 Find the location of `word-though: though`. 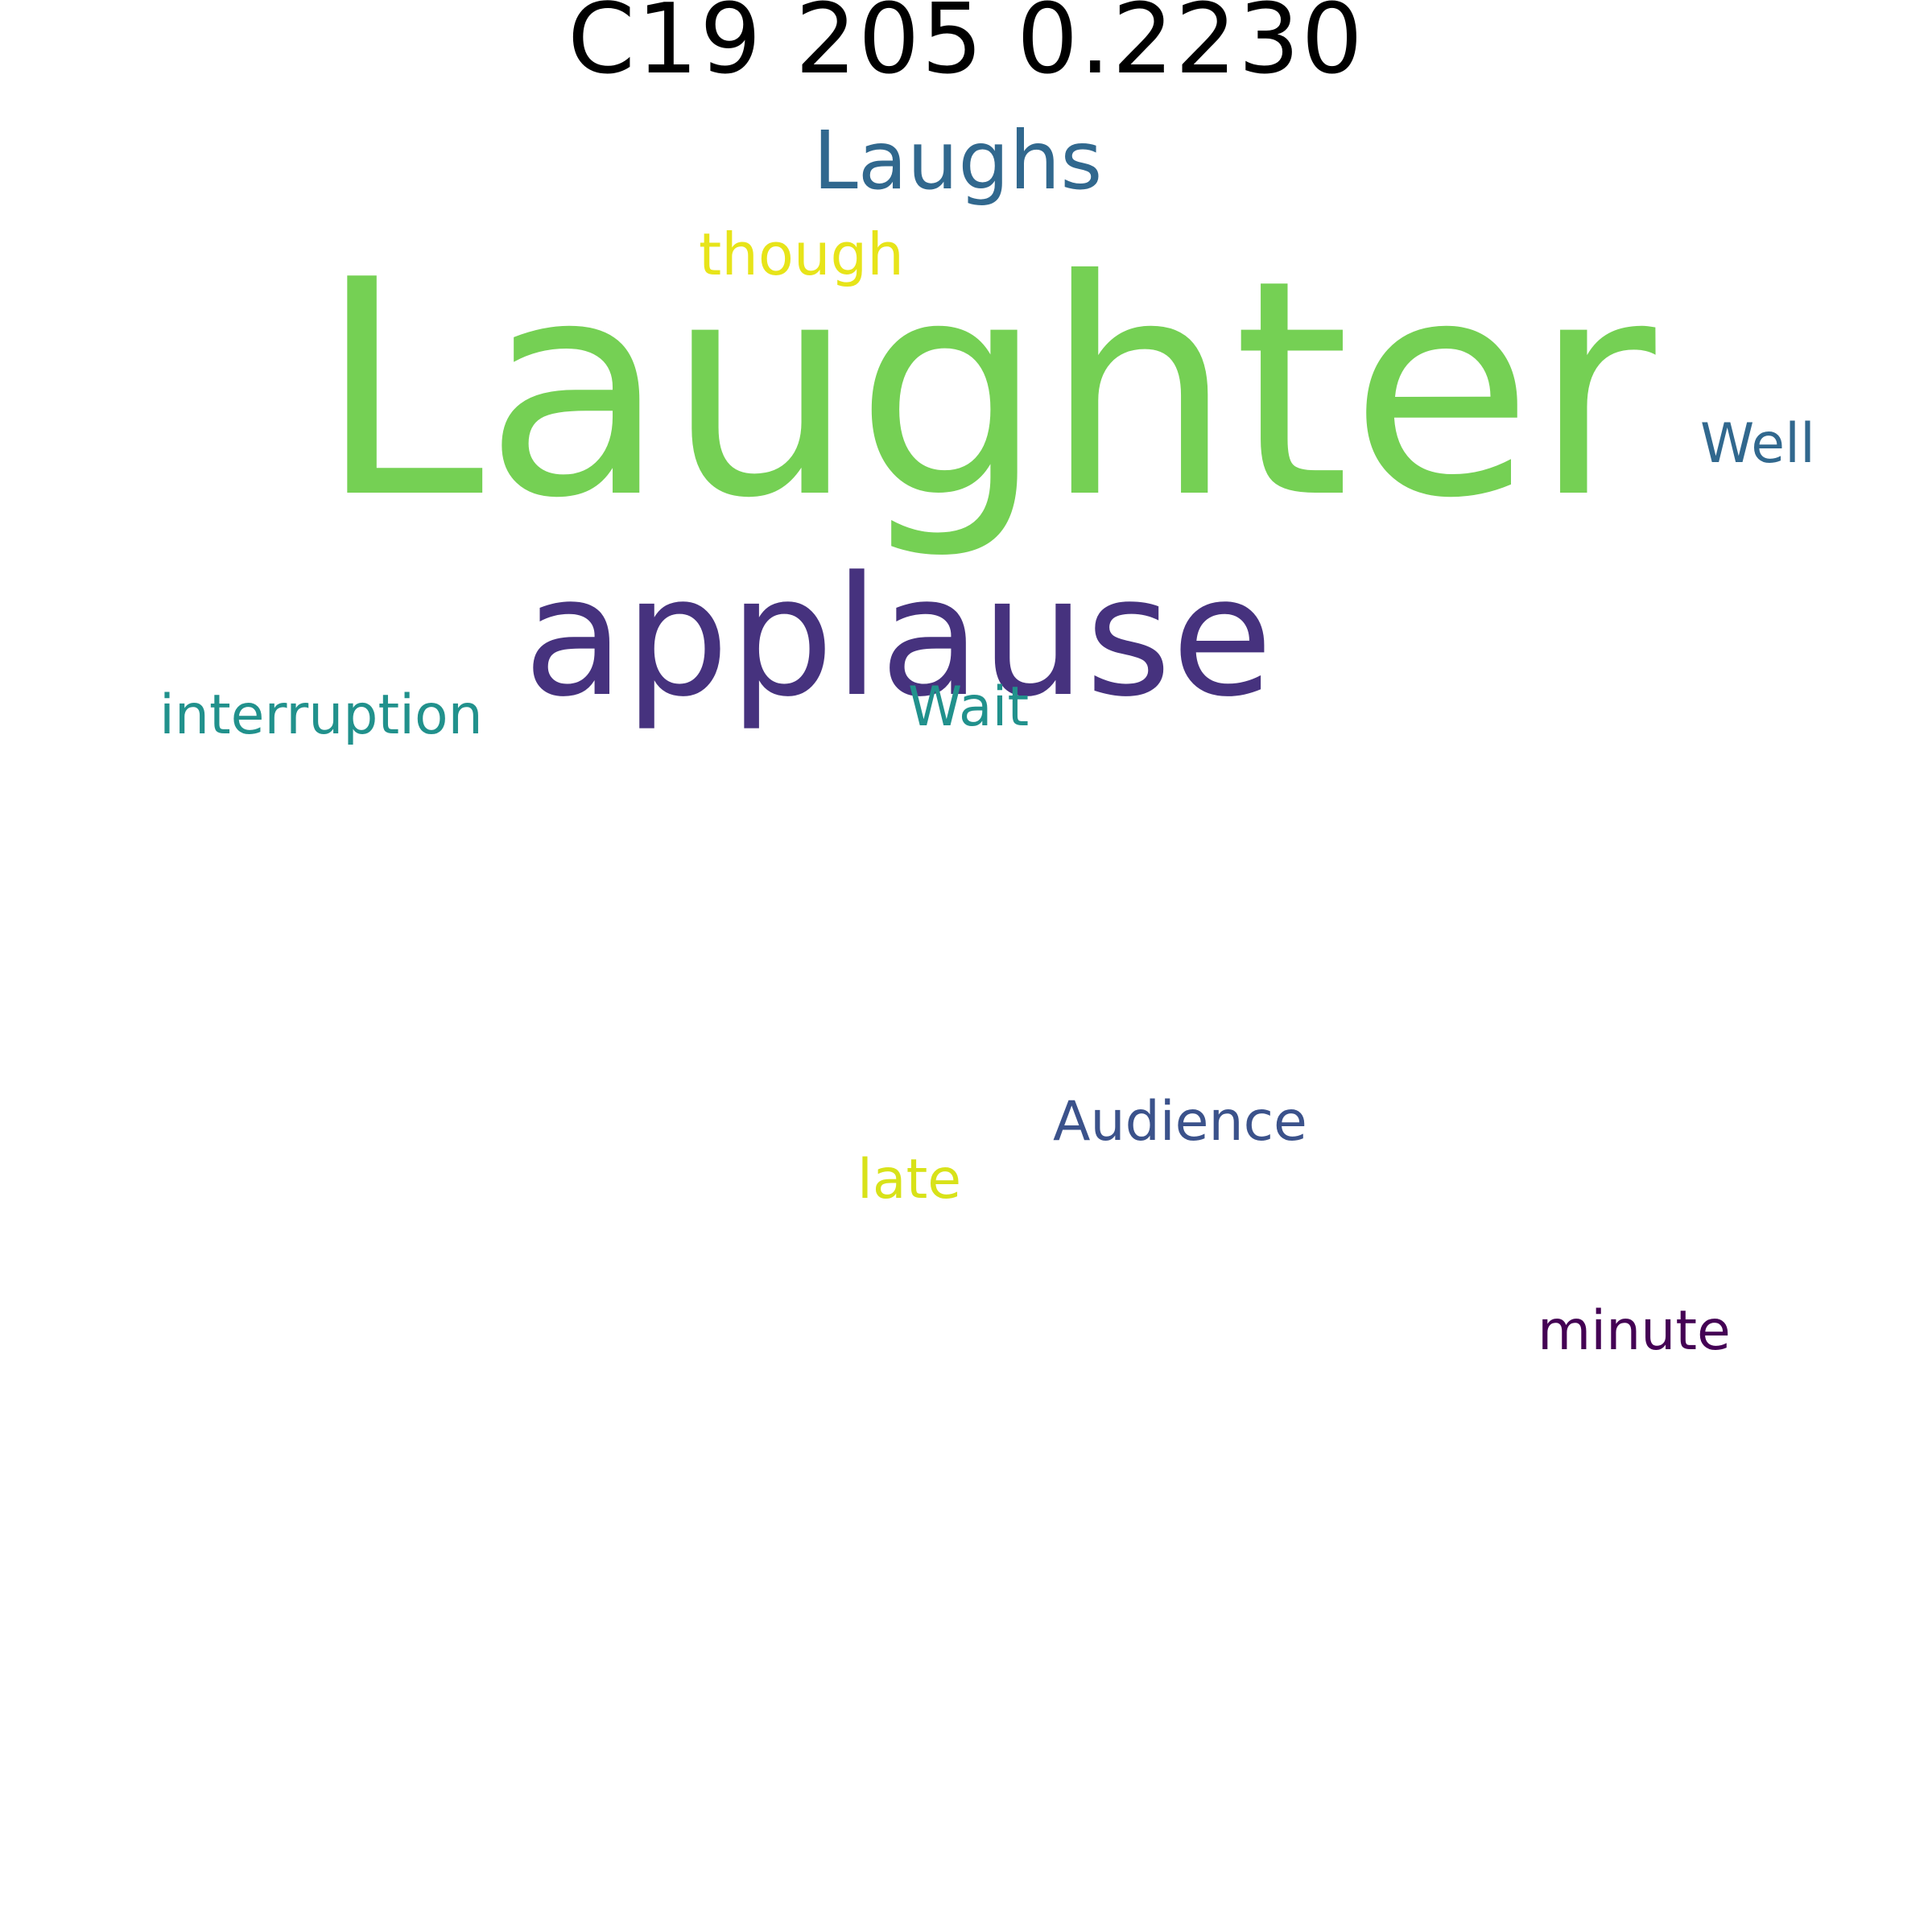

word-though: though is located at coordinates (801, 254).